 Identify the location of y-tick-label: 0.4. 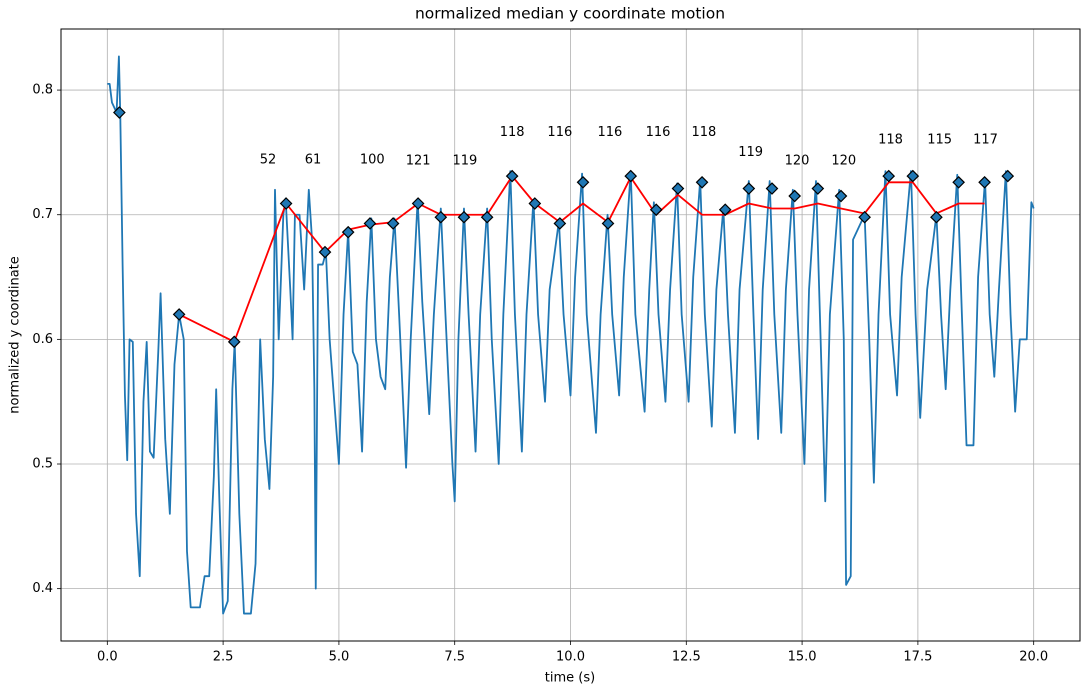
(42, 588).